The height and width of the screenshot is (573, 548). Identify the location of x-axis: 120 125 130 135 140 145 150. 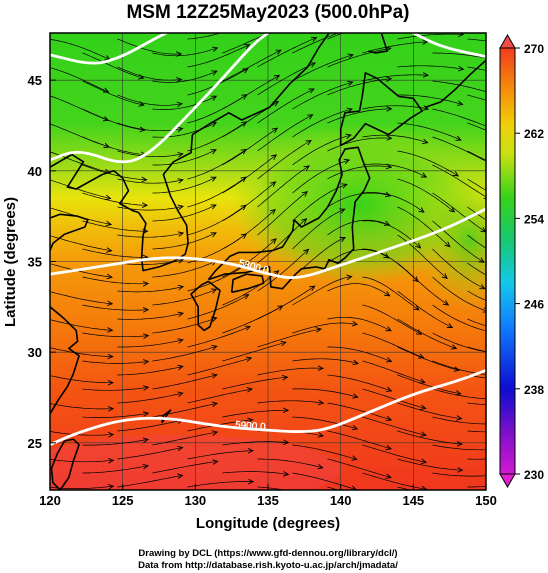
(268, 496).